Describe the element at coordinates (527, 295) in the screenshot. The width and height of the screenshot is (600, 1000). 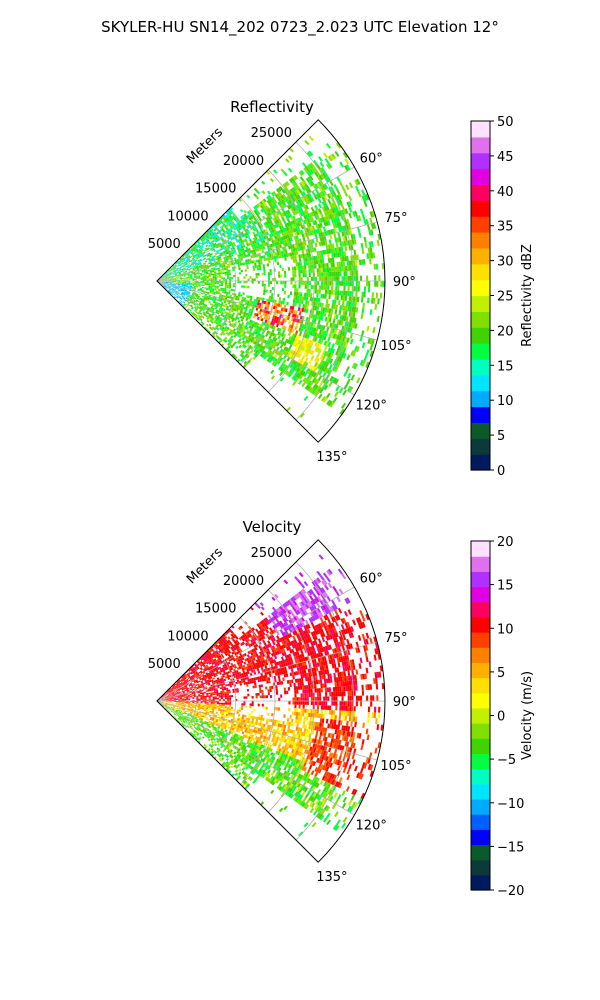
I see `colorbar-label: Reflectivity dBZ` at that location.